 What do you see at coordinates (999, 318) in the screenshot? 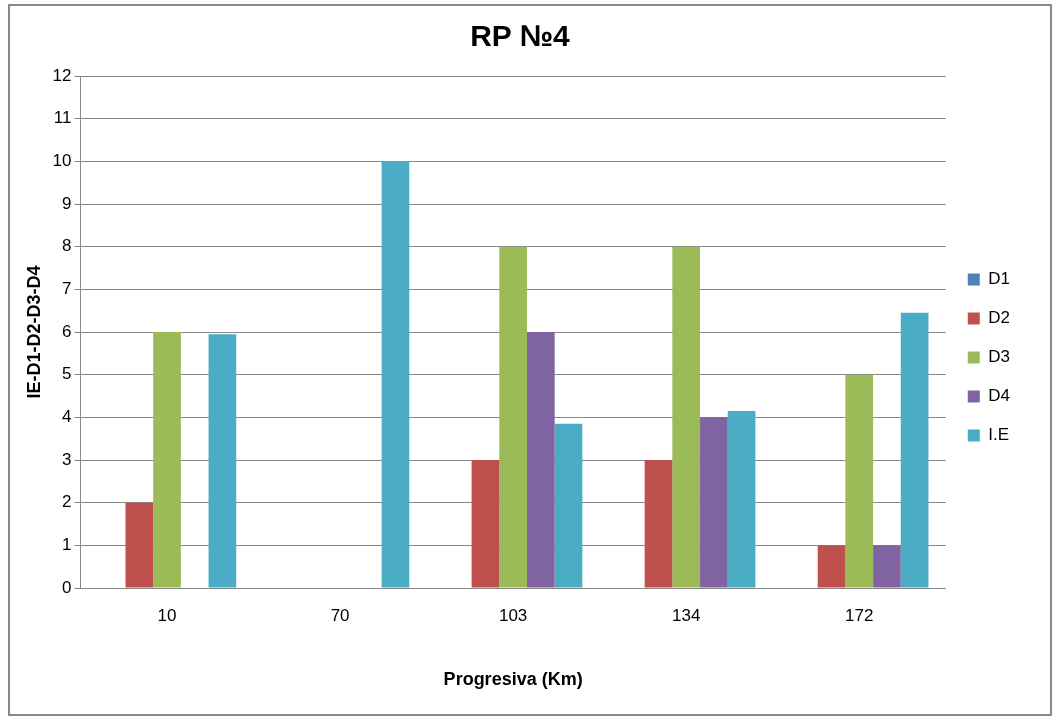
I see `legend-label: D2` at bounding box center [999, 318].